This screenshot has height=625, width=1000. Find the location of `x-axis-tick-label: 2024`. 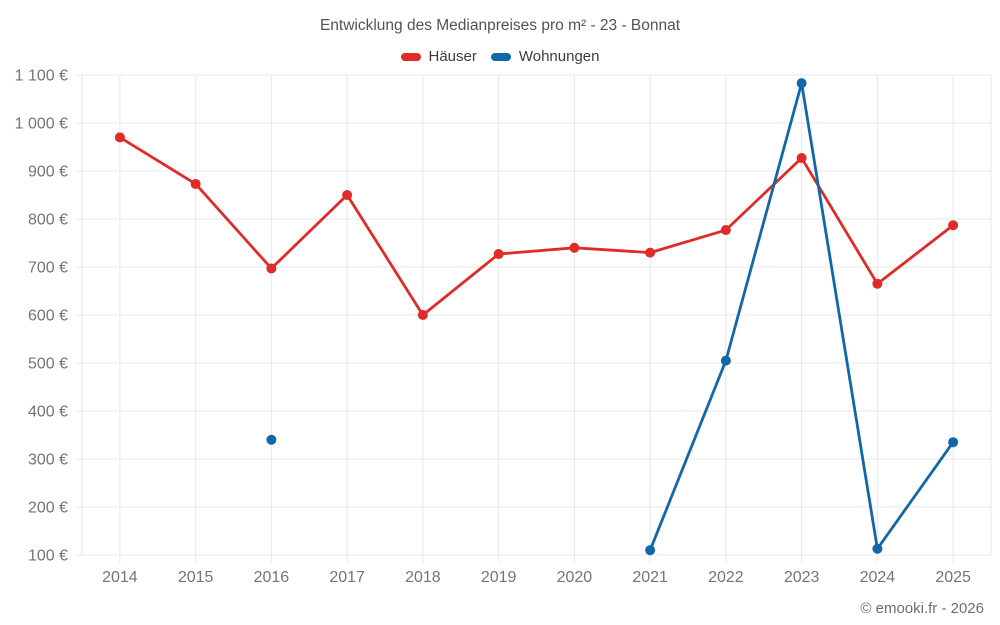

x-axis-tick-label: 2024 is located at coordinates (878, 577).